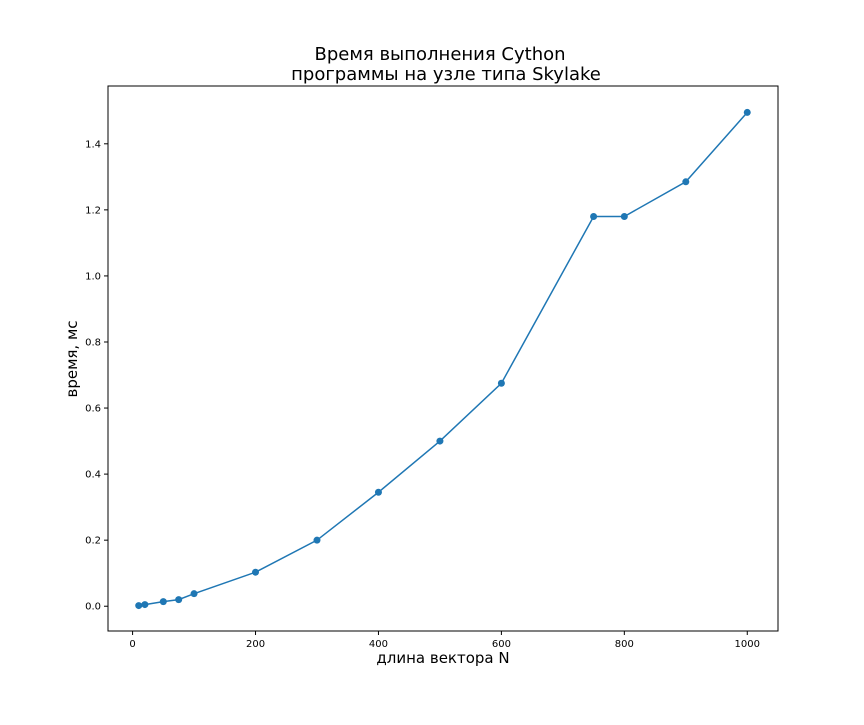 Image resolution: width=864 pixels, height=725 pixels. I want to click on x-axis-label: длина вектора N, so click(442, 658).